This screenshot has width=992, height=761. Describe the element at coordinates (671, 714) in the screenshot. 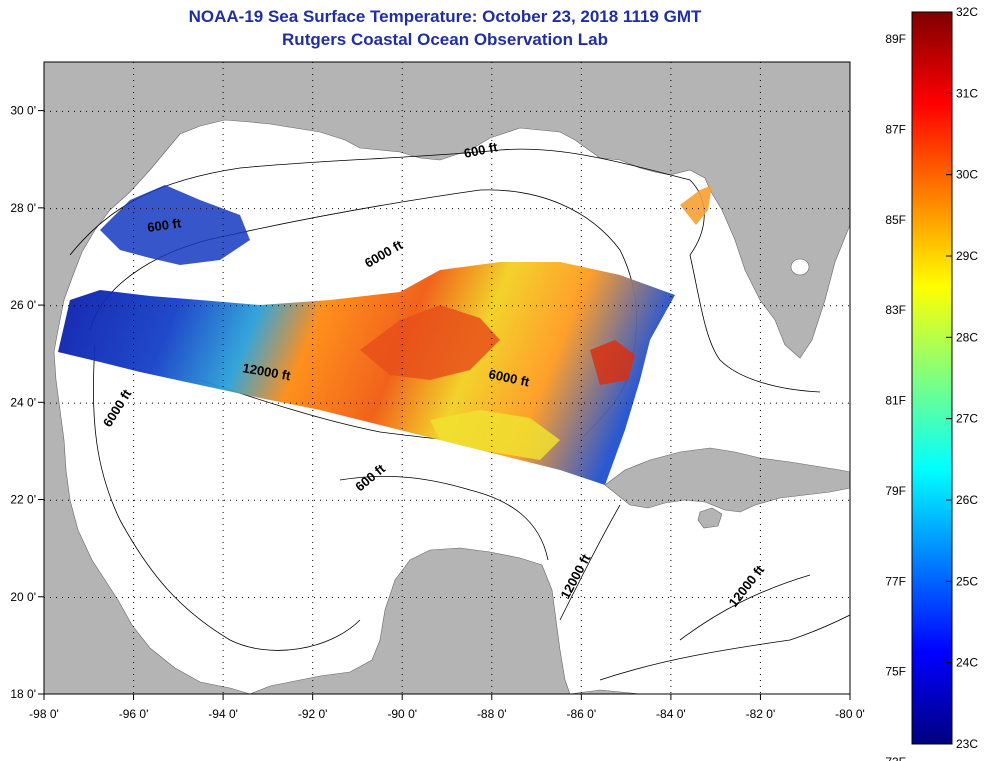

I see `x-tick-label: -84 0'` at that location.